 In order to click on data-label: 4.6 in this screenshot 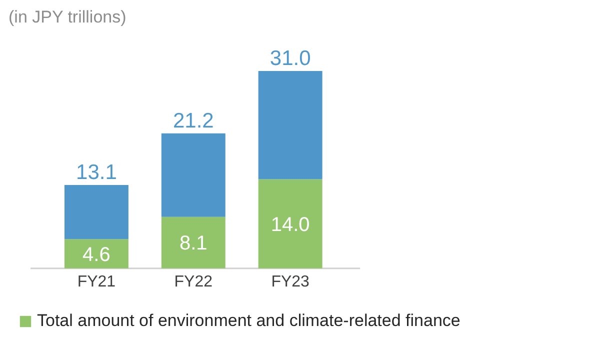, I will do `click(96, 255)`.